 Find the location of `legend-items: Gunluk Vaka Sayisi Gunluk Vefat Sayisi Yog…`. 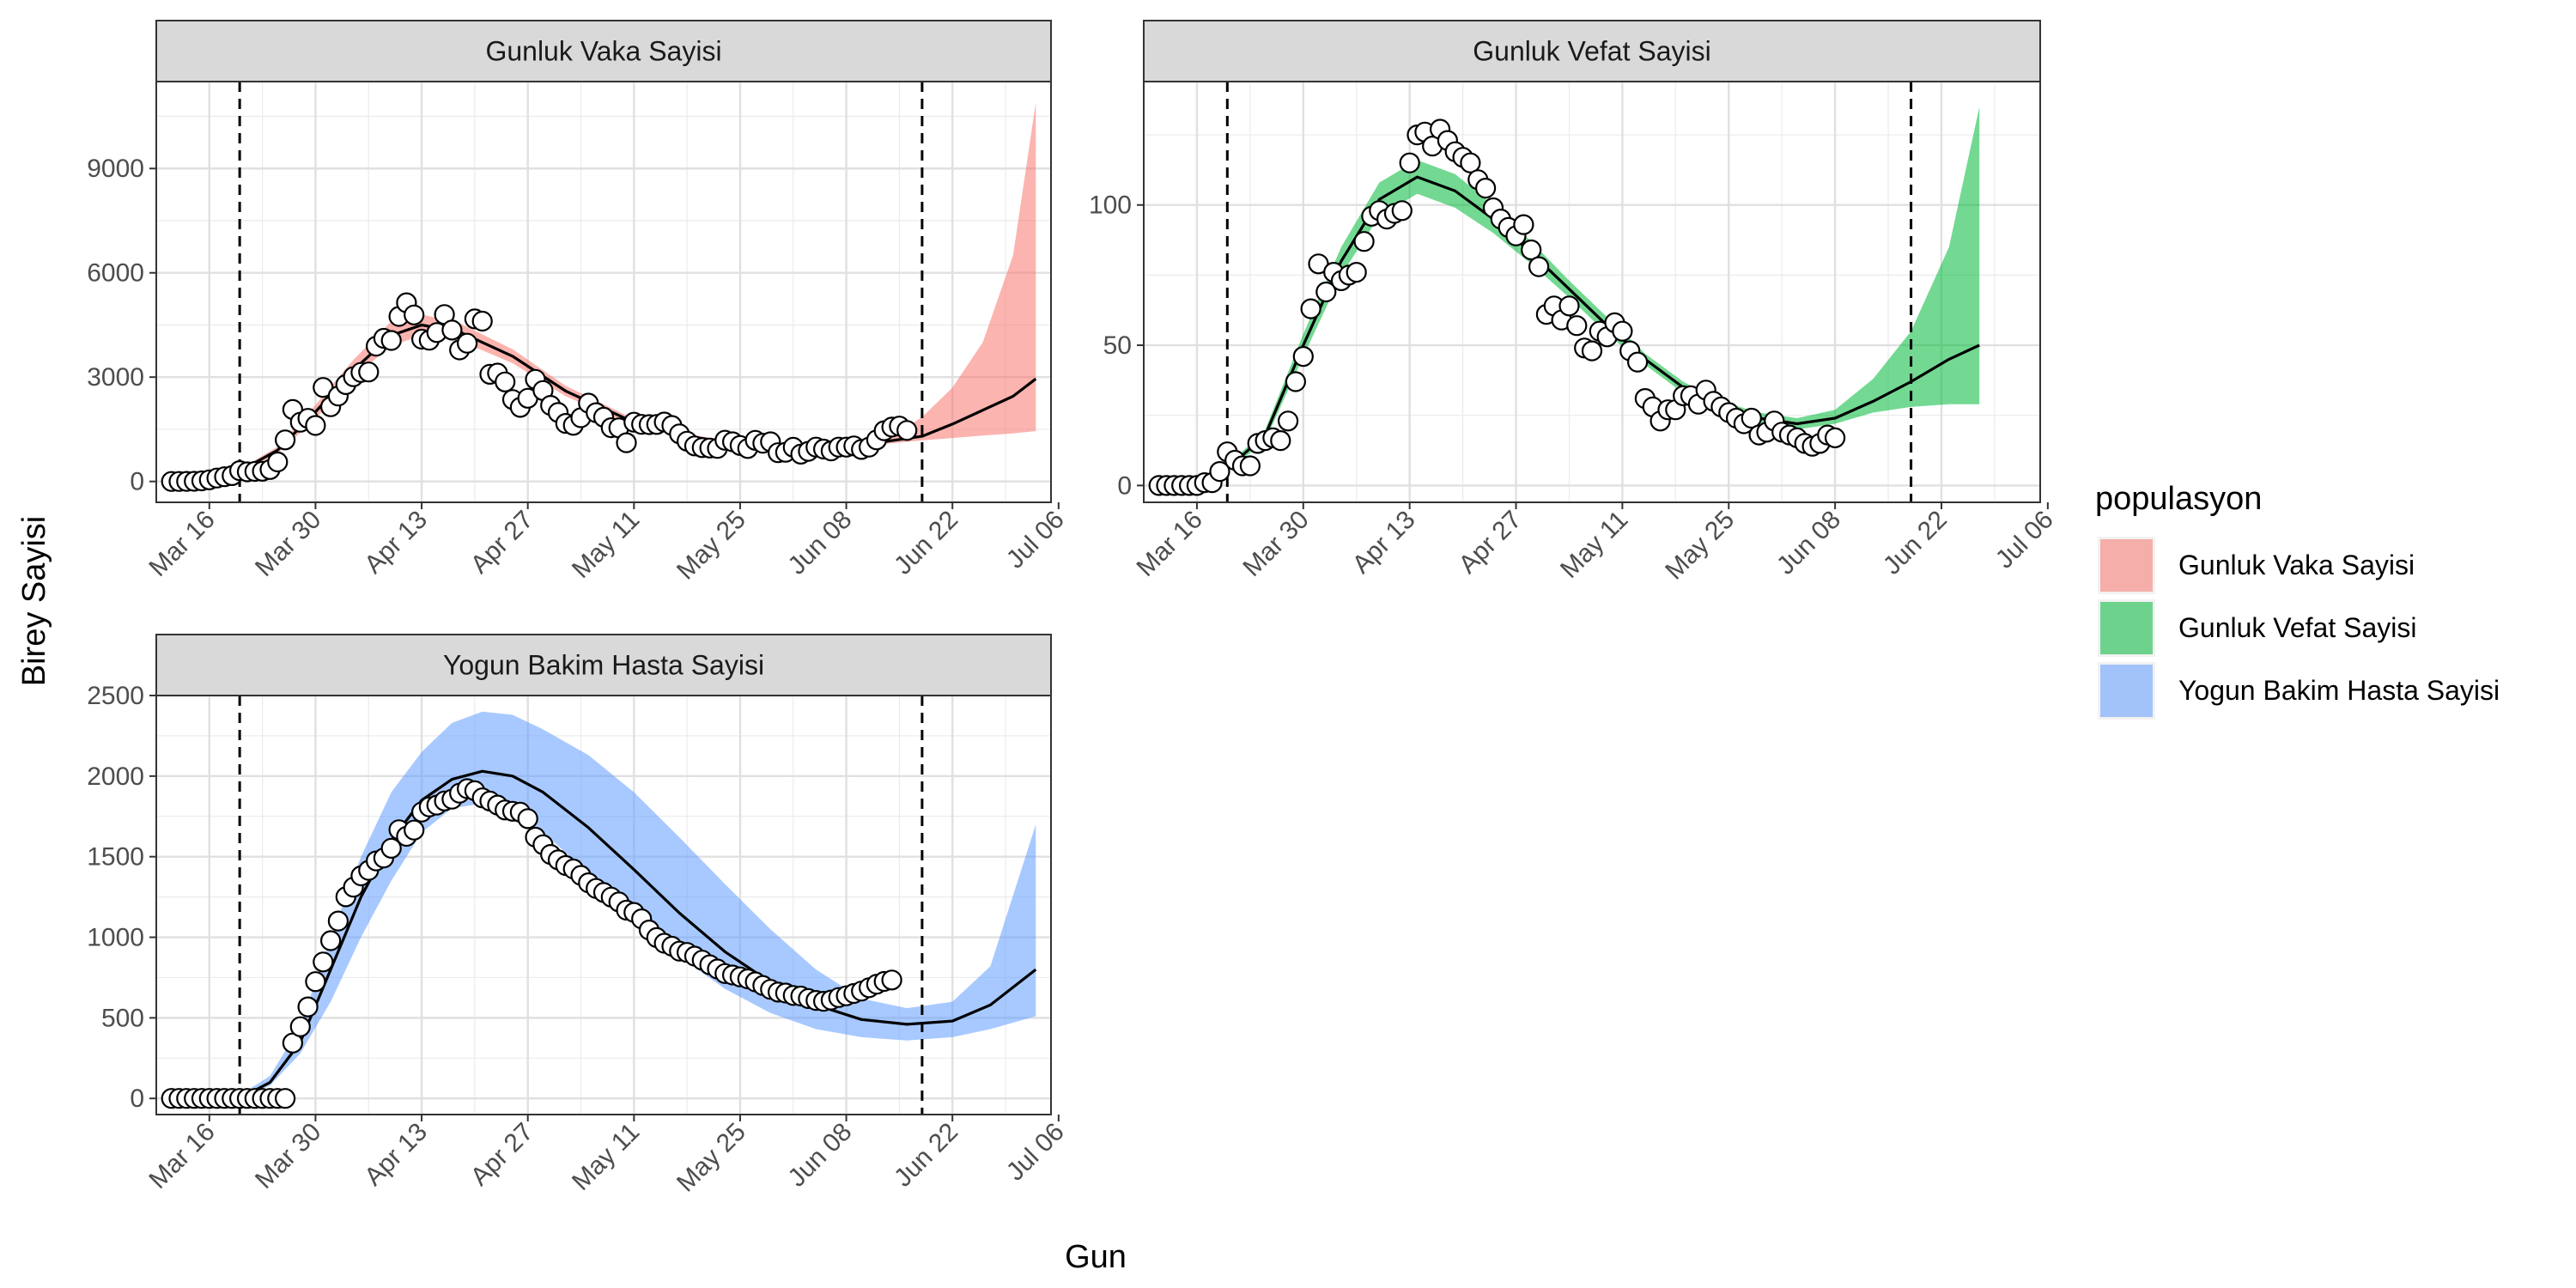

legend-items: Gunluk Vaka Sayisi Gunluk Vefat Sayisi Yog… is located at coordinates (2299, 629).